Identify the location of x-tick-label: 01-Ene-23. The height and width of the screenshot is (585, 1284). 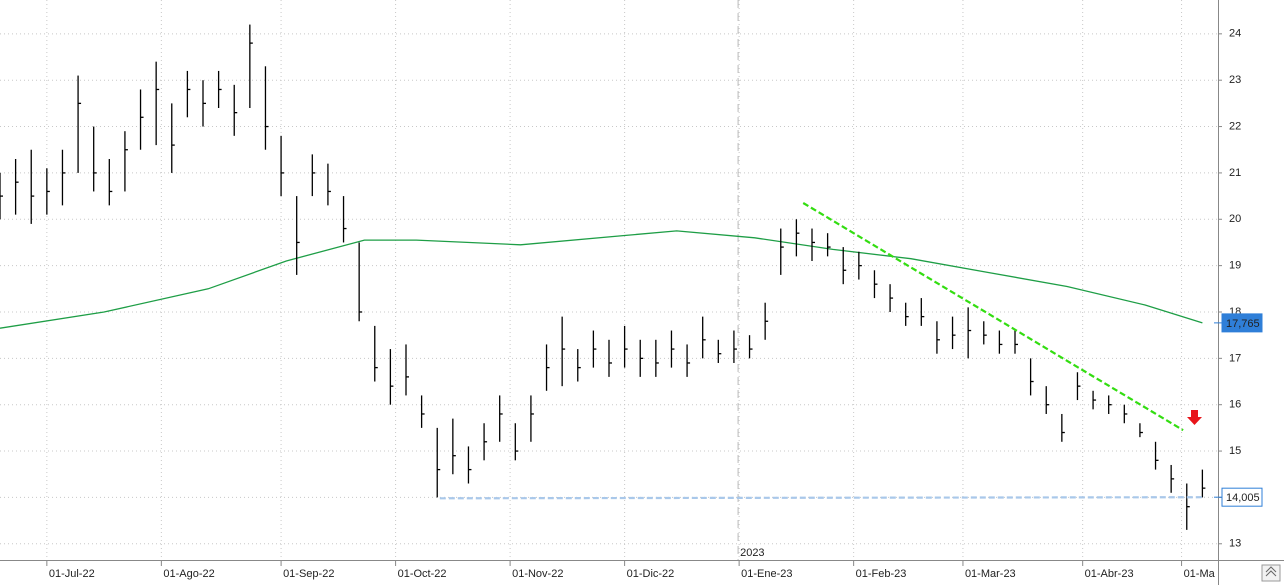
(766, 574).